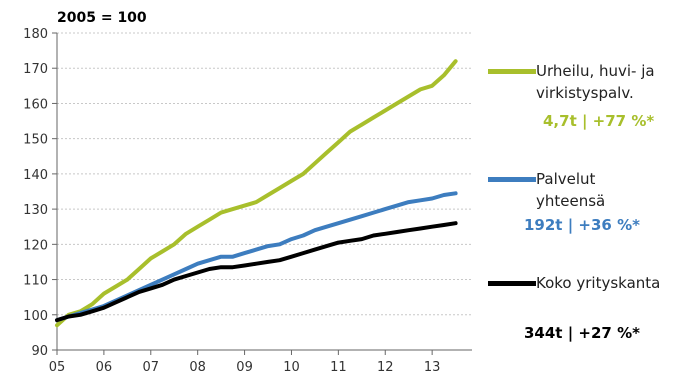  I want to click on y-tick-label-100: 100, so click(35, 316).